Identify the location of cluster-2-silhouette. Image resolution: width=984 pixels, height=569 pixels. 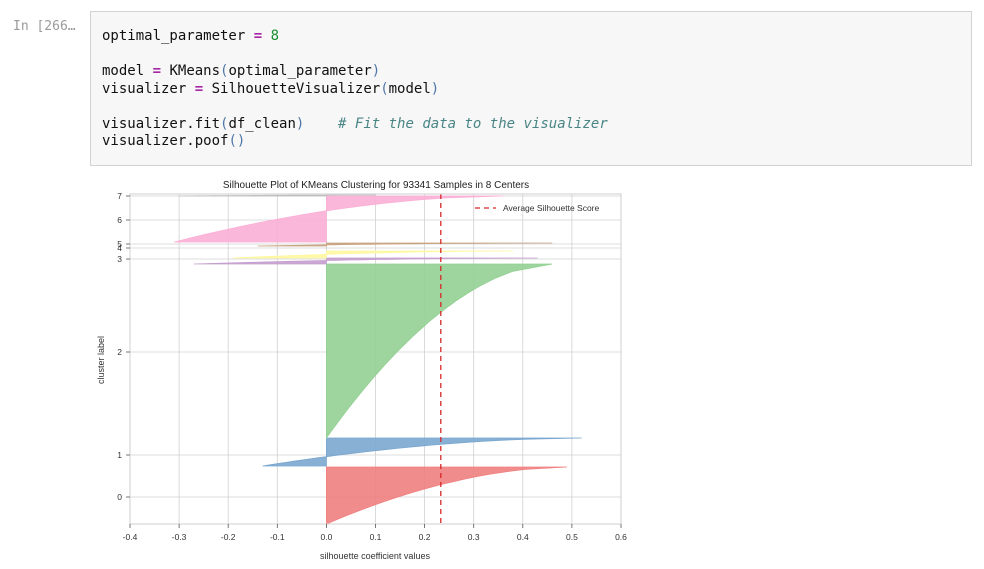
(439, 351).